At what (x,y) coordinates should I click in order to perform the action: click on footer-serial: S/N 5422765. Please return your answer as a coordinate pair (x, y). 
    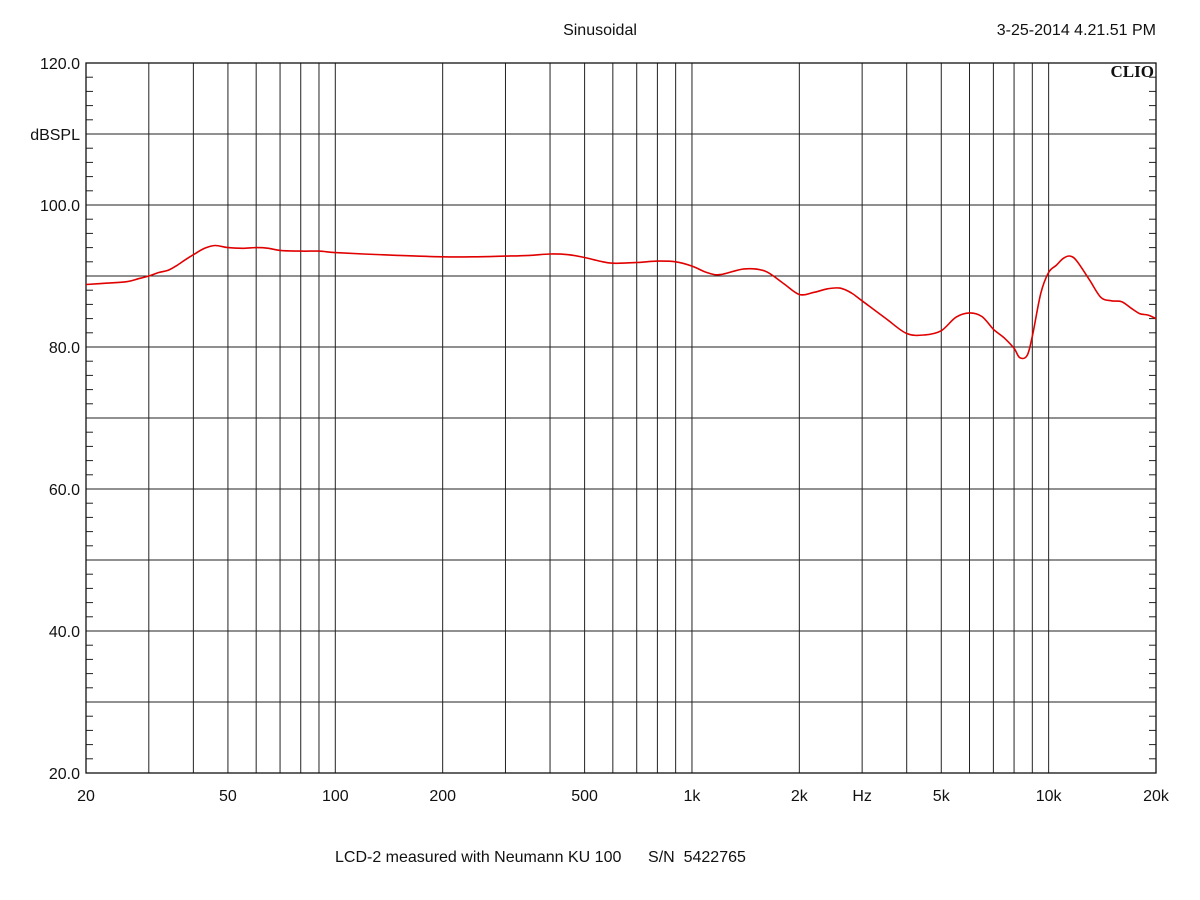
    Looking at the image, I should click on (697, 857).